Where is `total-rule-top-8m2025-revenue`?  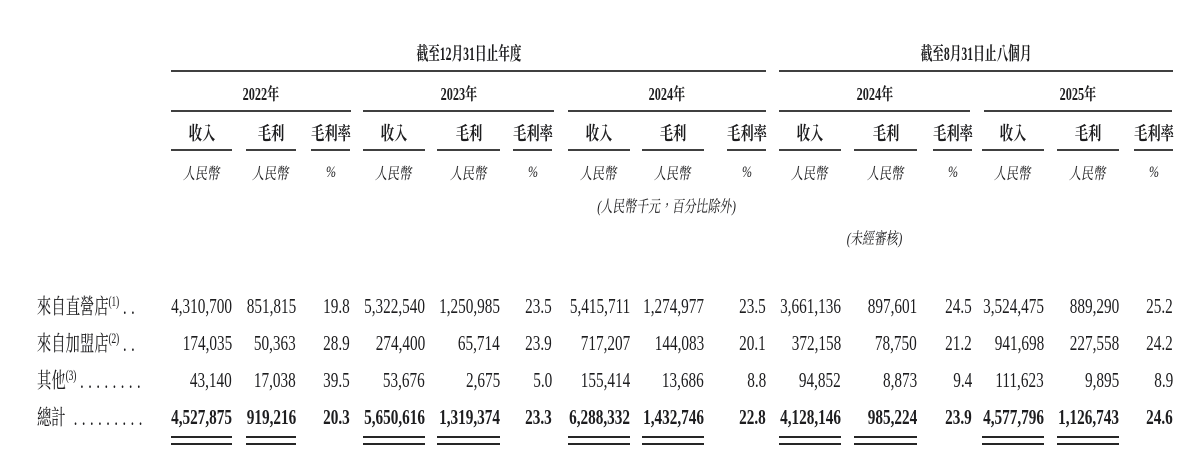 total-rule-top-8m2025-revenue is located at coordinates (1013, 437).